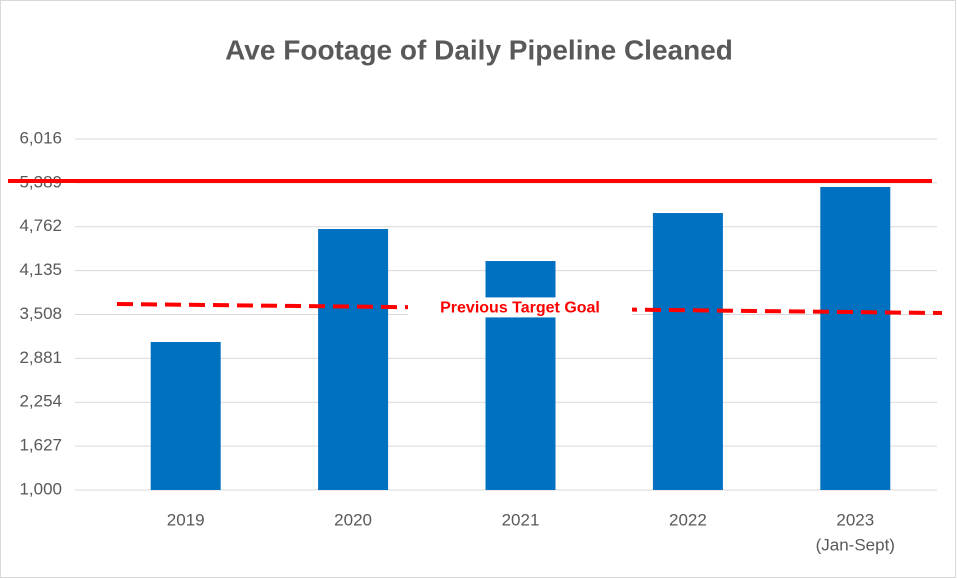  I want to click on y-tick-label: 1,000, so click(40, 488).